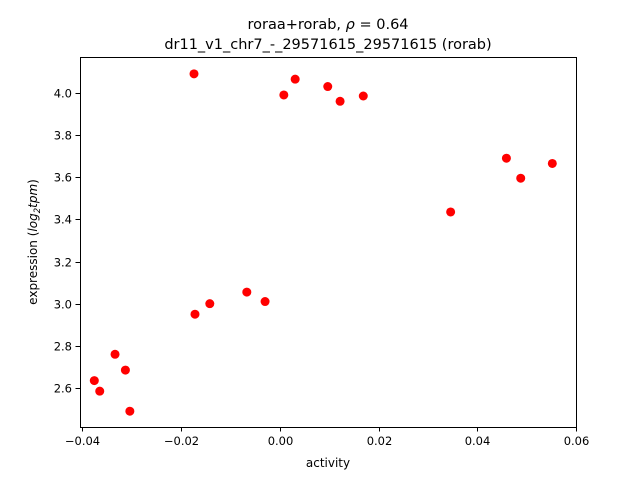  What do you see at coordinates (63, 263) in the screenshot?
I see `y-tick-label: 3.2` at bounding box center [63, 263].